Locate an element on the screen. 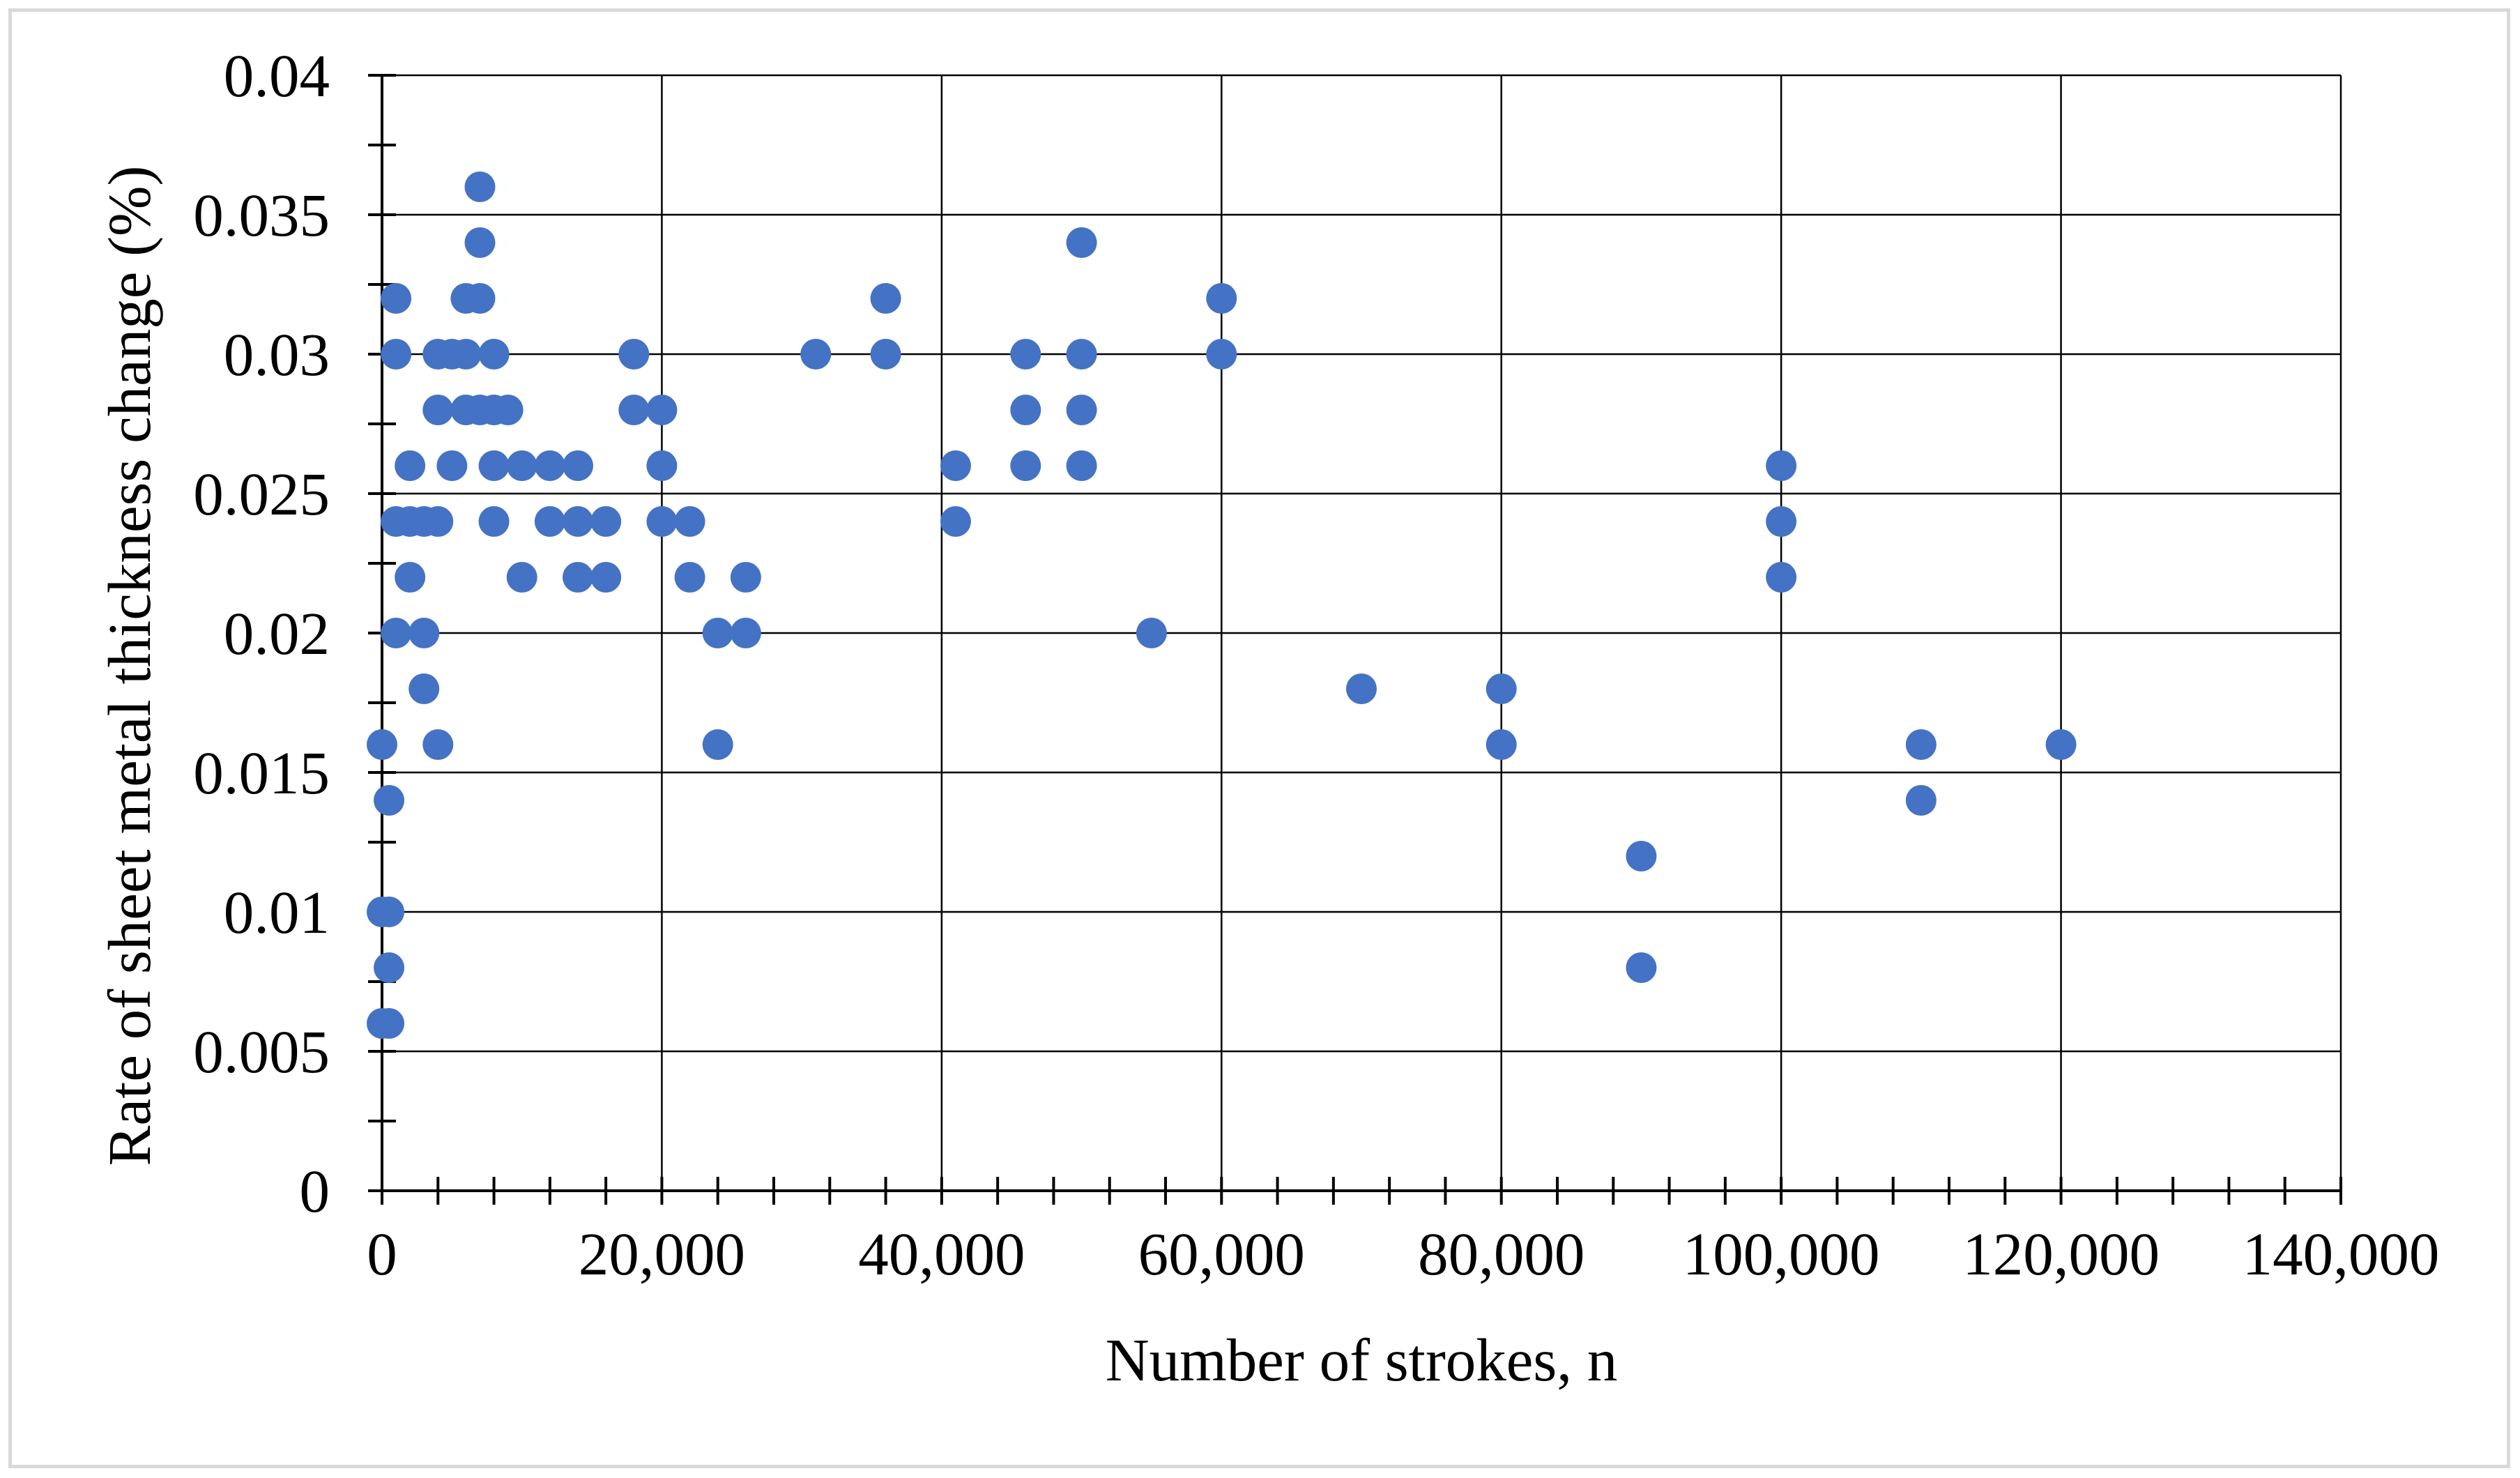 The height and width of the screenshot is (1478, 2520). x-tick-label: 60,000 is located at coordinates (1221, 1254).